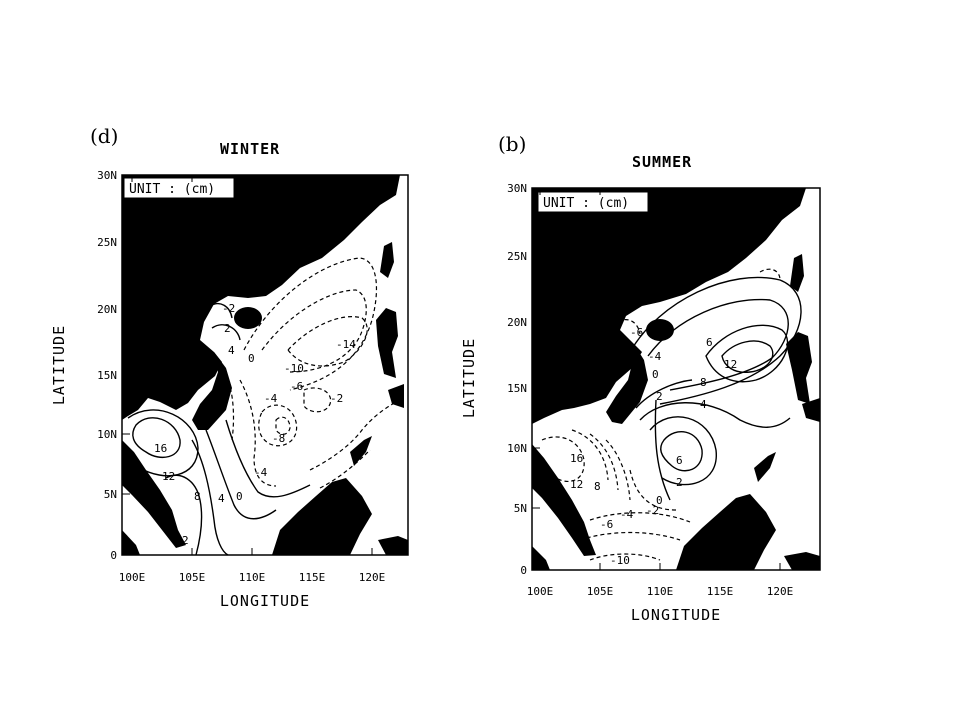 The image size is (960, 720). Describe the element at coordinates (715, 388) in the screenshot. I see `contour-lines-positive` at that location.